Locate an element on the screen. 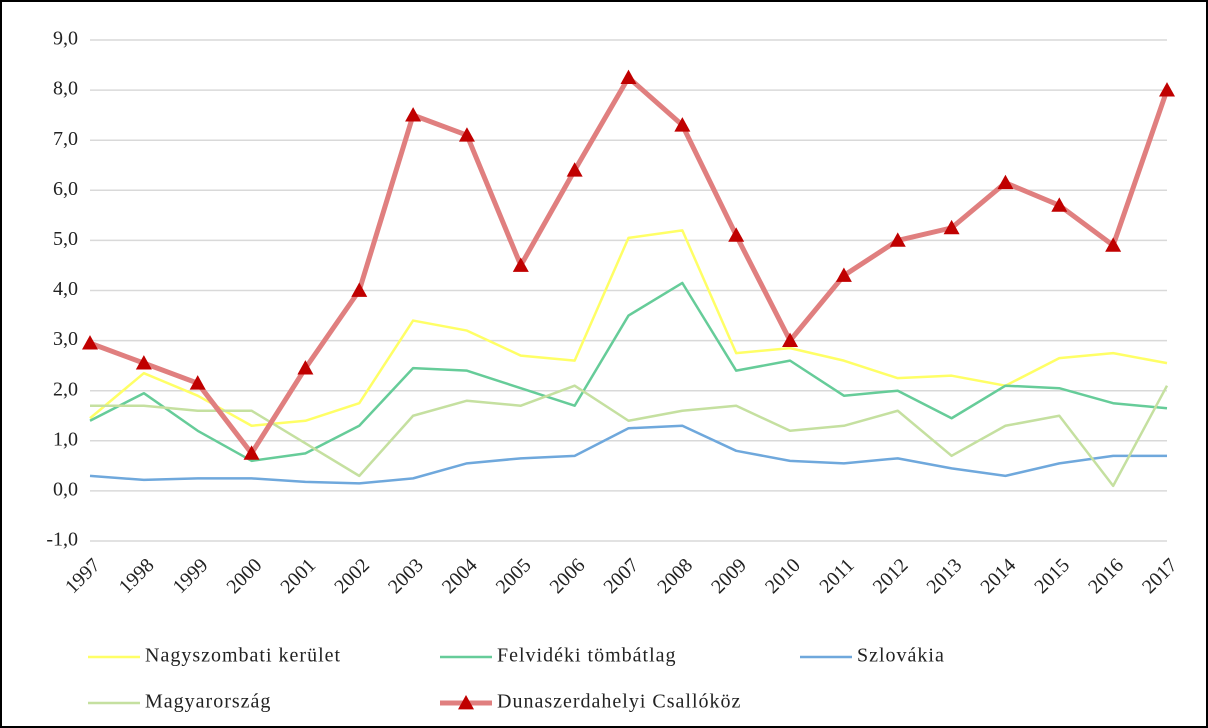 This screenshot has width=1208, height=728. y-tick-label: 8,0 is located at coordinates (65, 89).